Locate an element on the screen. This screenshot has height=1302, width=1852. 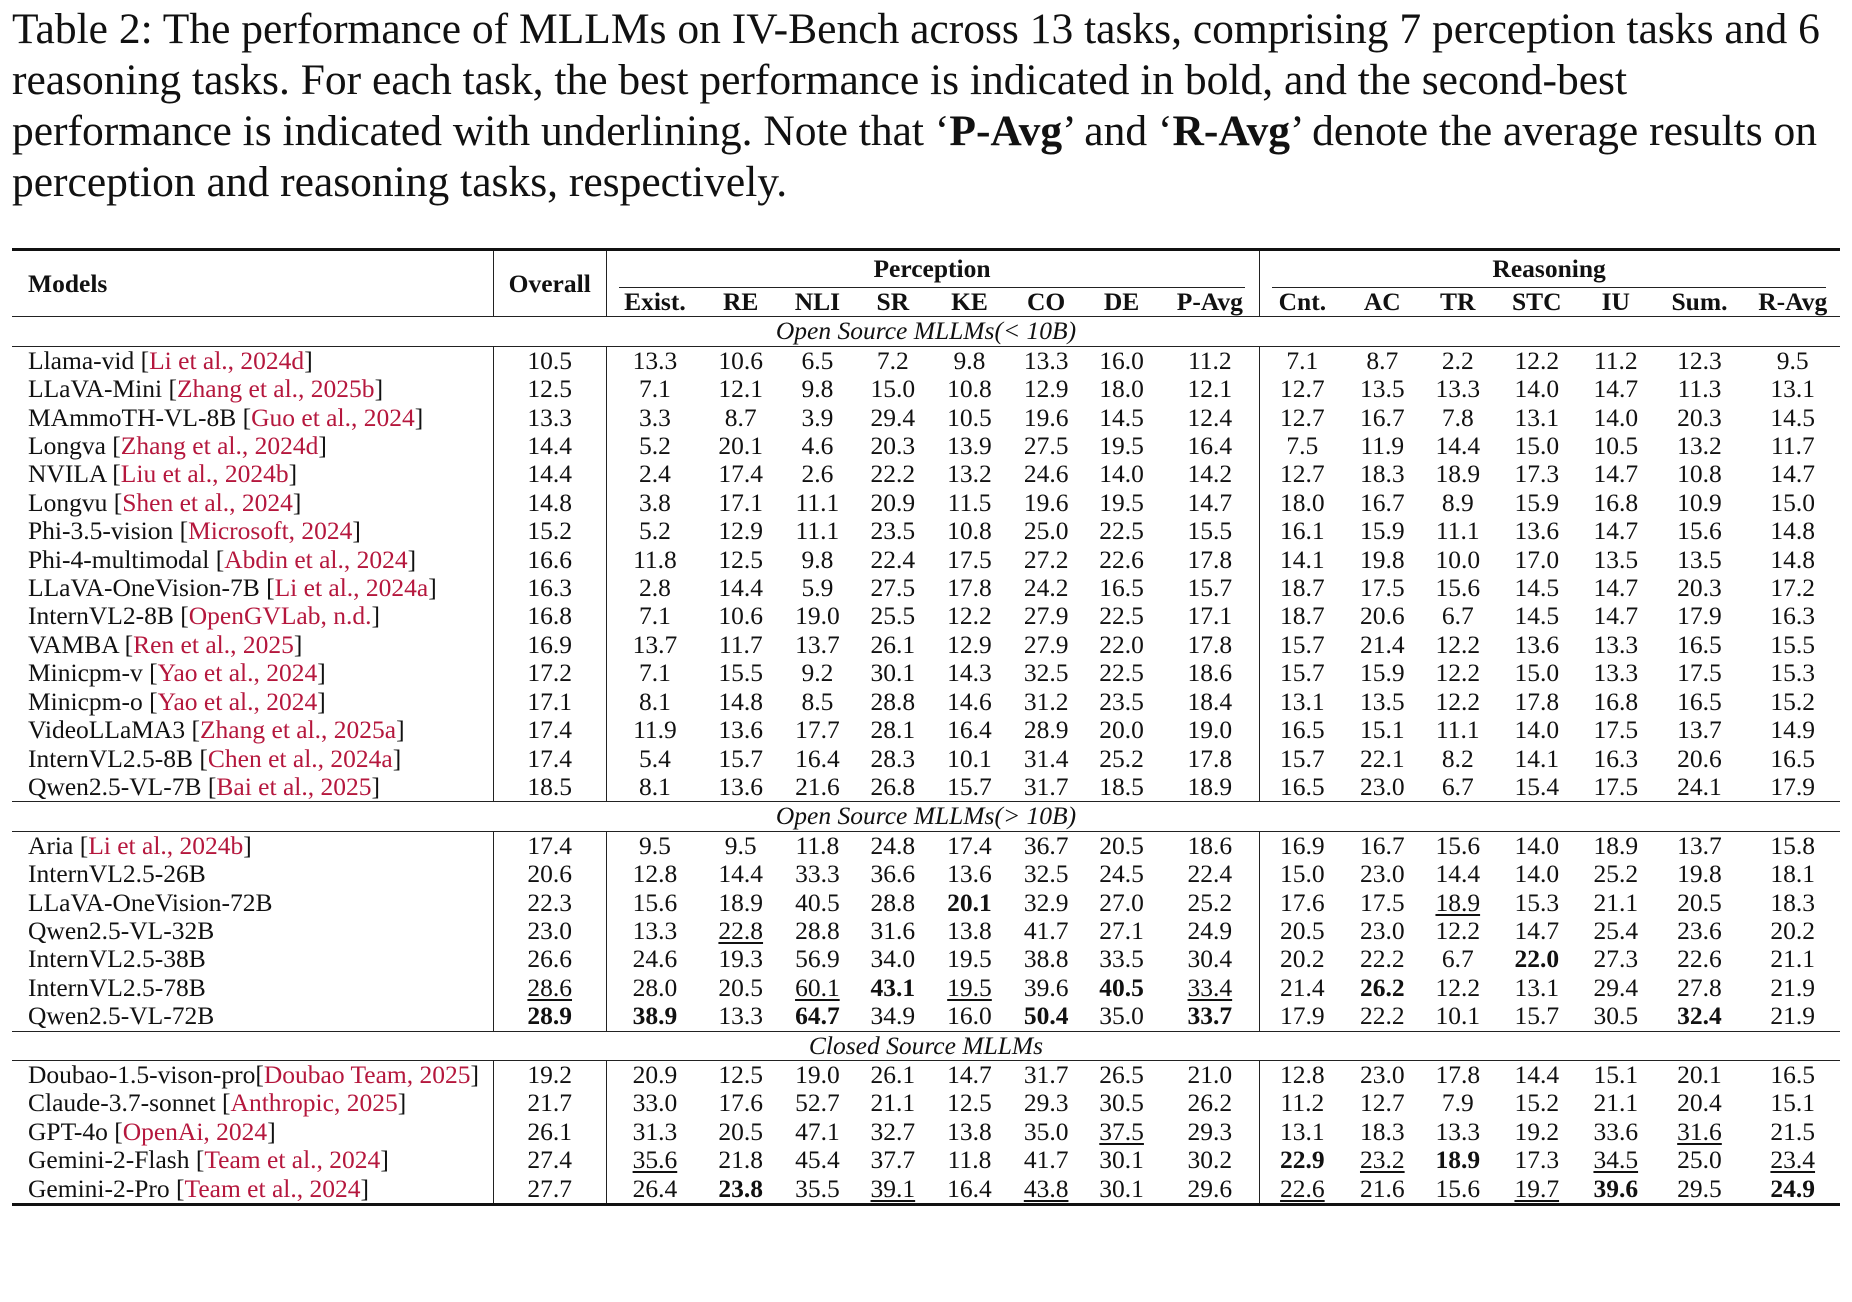
model-name-cell: InternVL2.5-78B is located at coordinates (252, 987).